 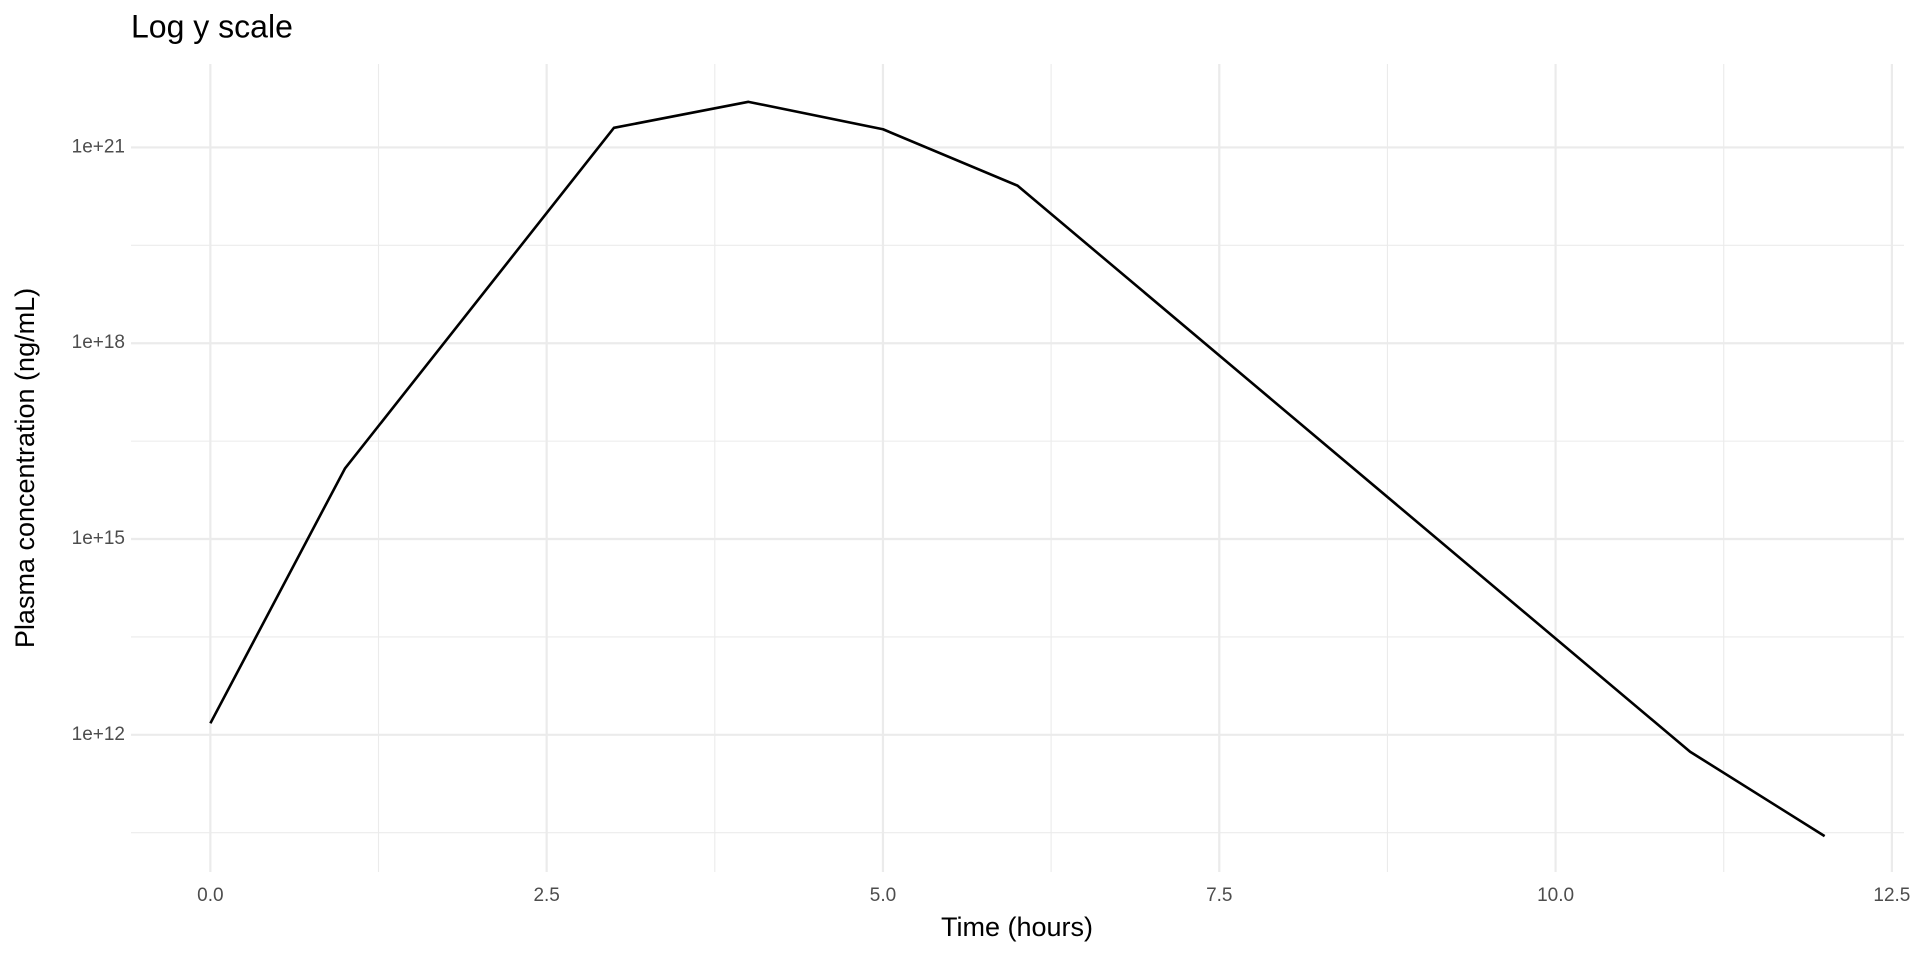 I want to click on x-axis-label: Time (hours), so click(x=1017, y=927).